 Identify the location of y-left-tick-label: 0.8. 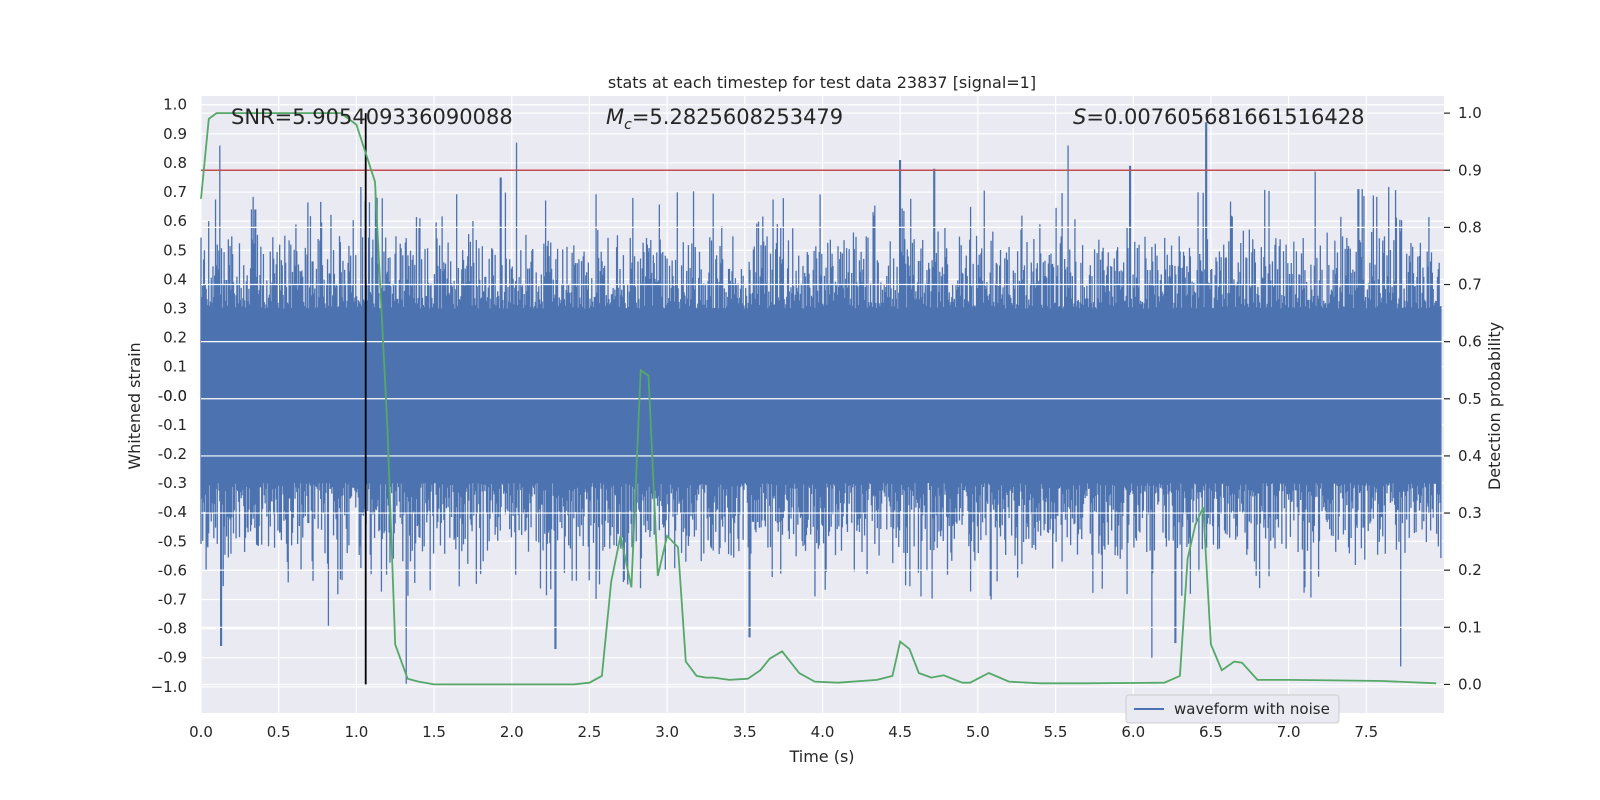
(175, 163).